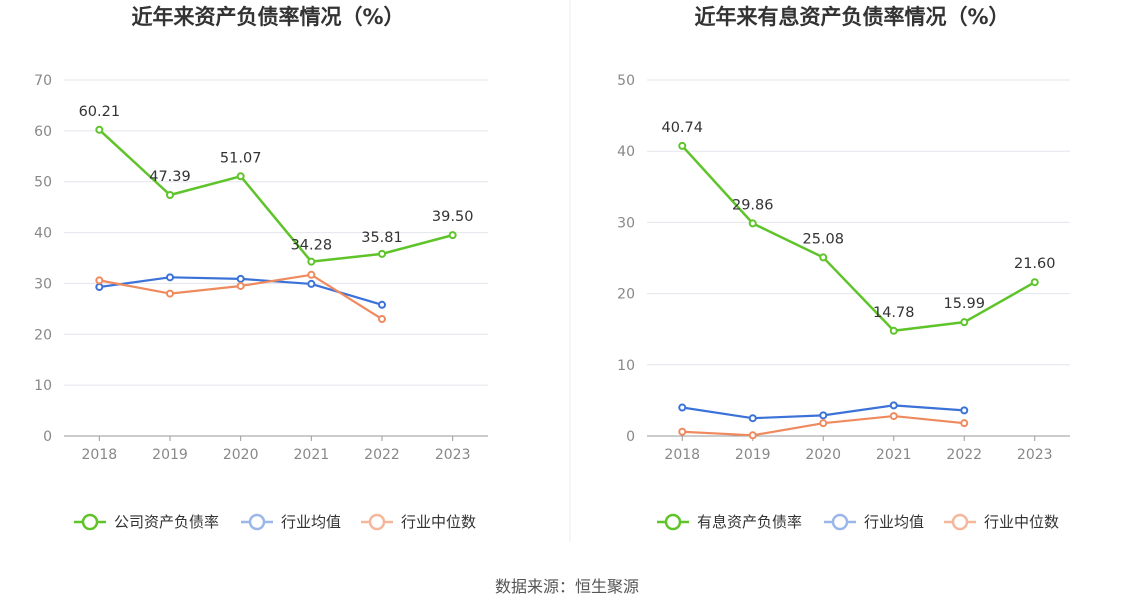 Image resolution: width=1134 pixels, height=616 pixels. Describe the element at coordinates (241, 158) in the screenshot. I see `data-label: 51.07` at that location.